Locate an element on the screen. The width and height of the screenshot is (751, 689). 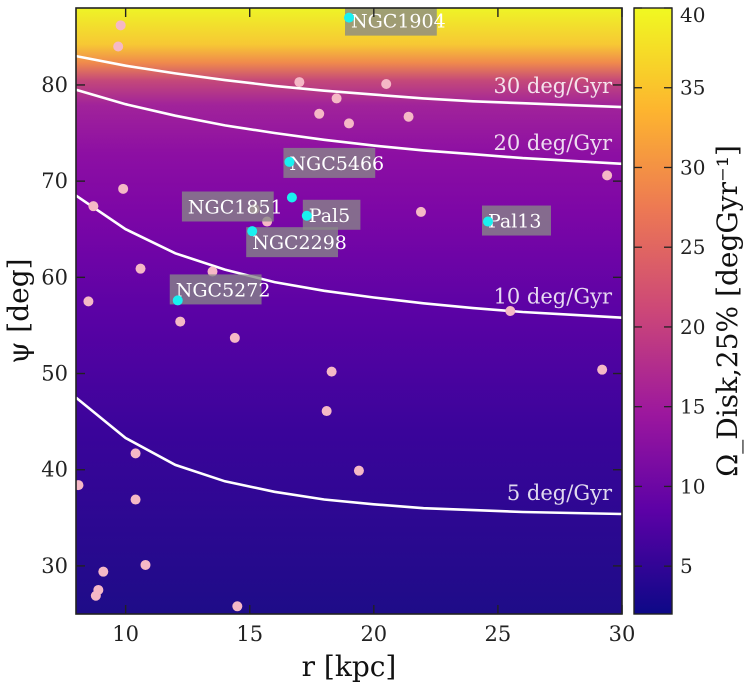
callout-box-pal13 is located at coordinates (516, 220).